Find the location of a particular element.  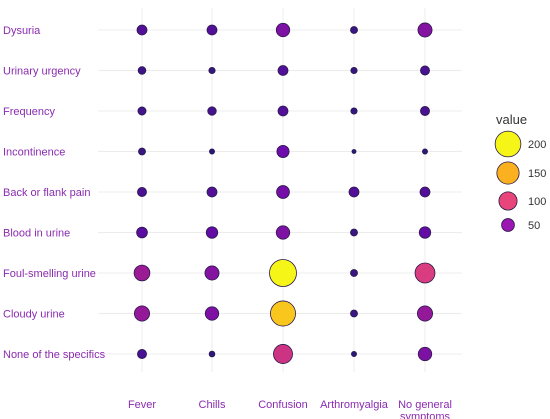

x-tick-label: Fever is located at coordinates (142, 405).